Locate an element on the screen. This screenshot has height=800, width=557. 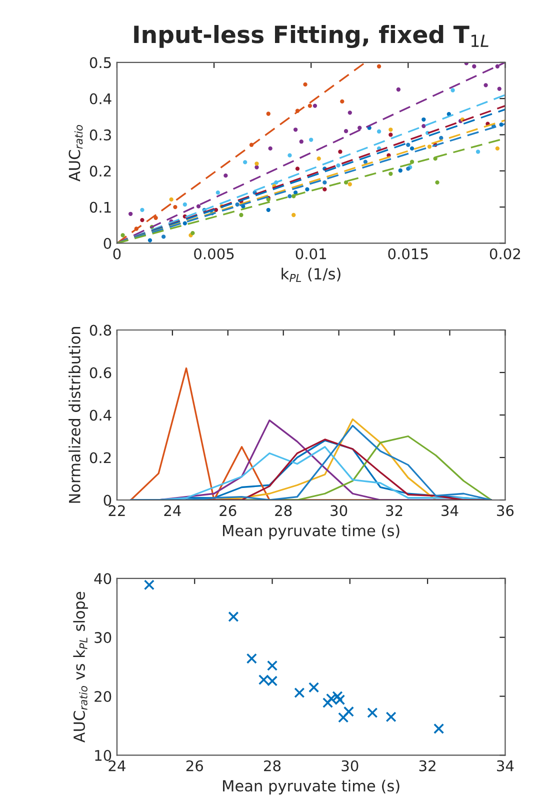
x-tick-label: 36 is located at coordinates (505, 510).